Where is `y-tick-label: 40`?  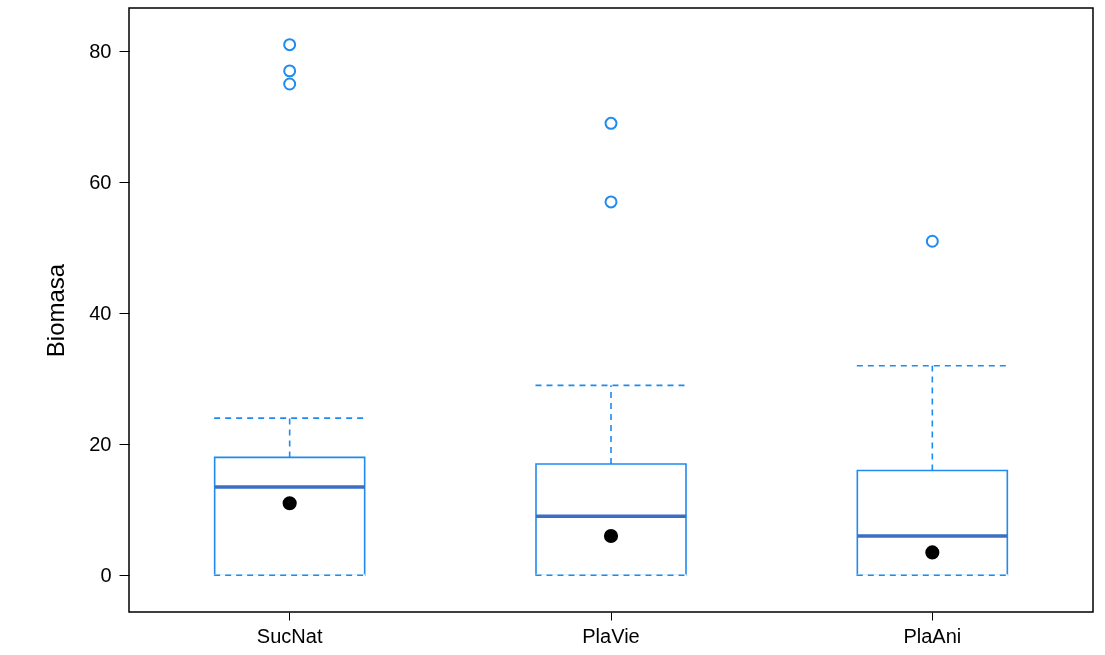
y-tick-label: 40 is located at coordinates (100, 312).